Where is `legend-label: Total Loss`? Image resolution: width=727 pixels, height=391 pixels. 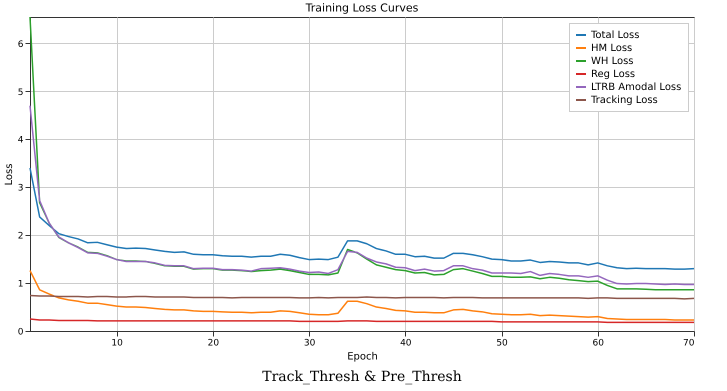 legend-label: Total Loss is located at coordinates (615, 35).